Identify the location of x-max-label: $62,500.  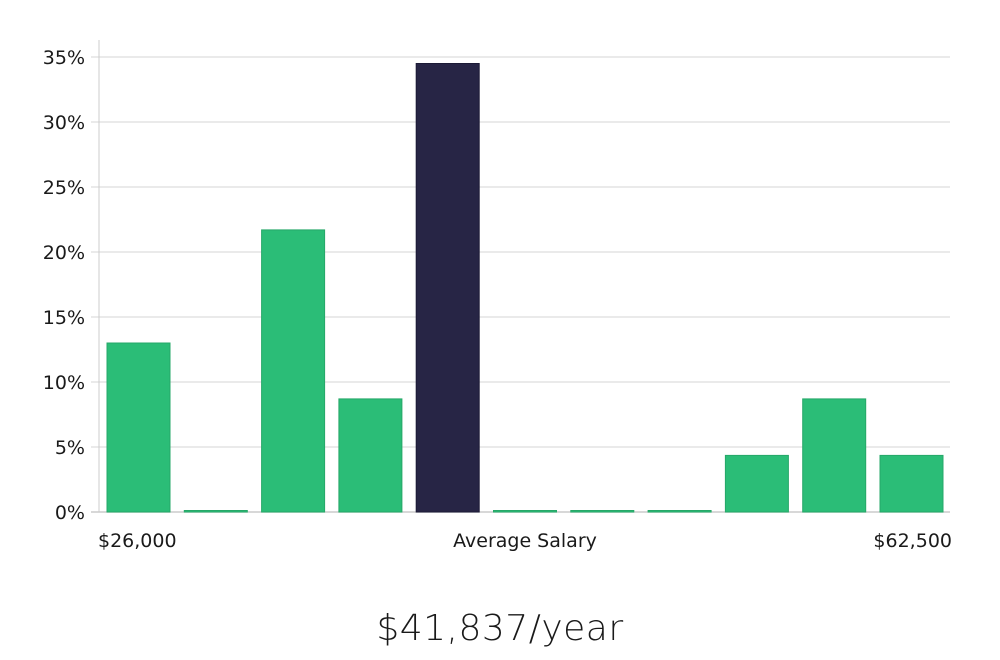
(912, 541).